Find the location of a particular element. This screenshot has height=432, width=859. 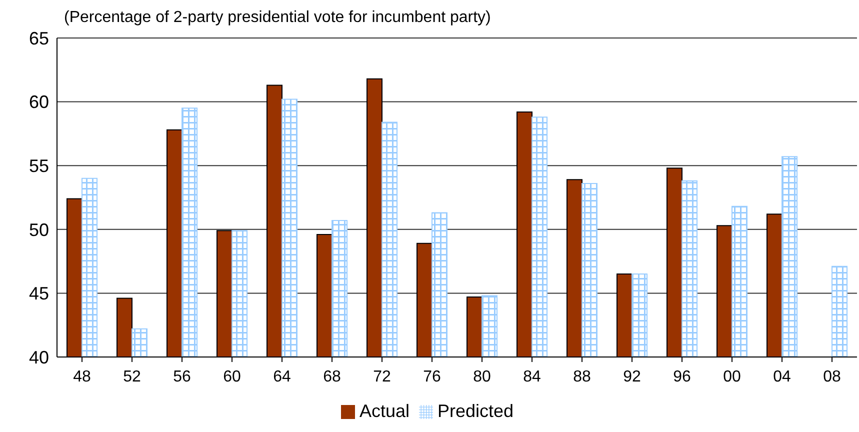

x-tick-label: 08 is located at coordinates (832, 377).